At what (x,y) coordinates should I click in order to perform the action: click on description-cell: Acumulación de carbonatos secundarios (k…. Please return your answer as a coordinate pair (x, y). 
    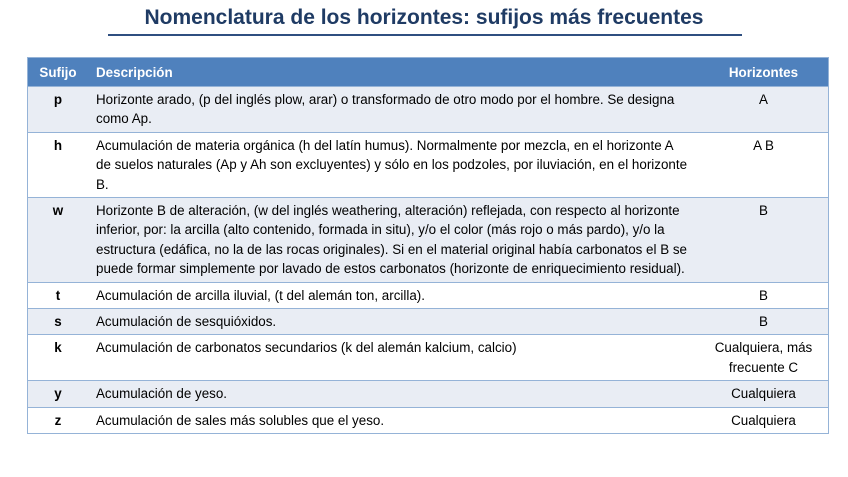
    Looking at the image, I should click on (393, 357).